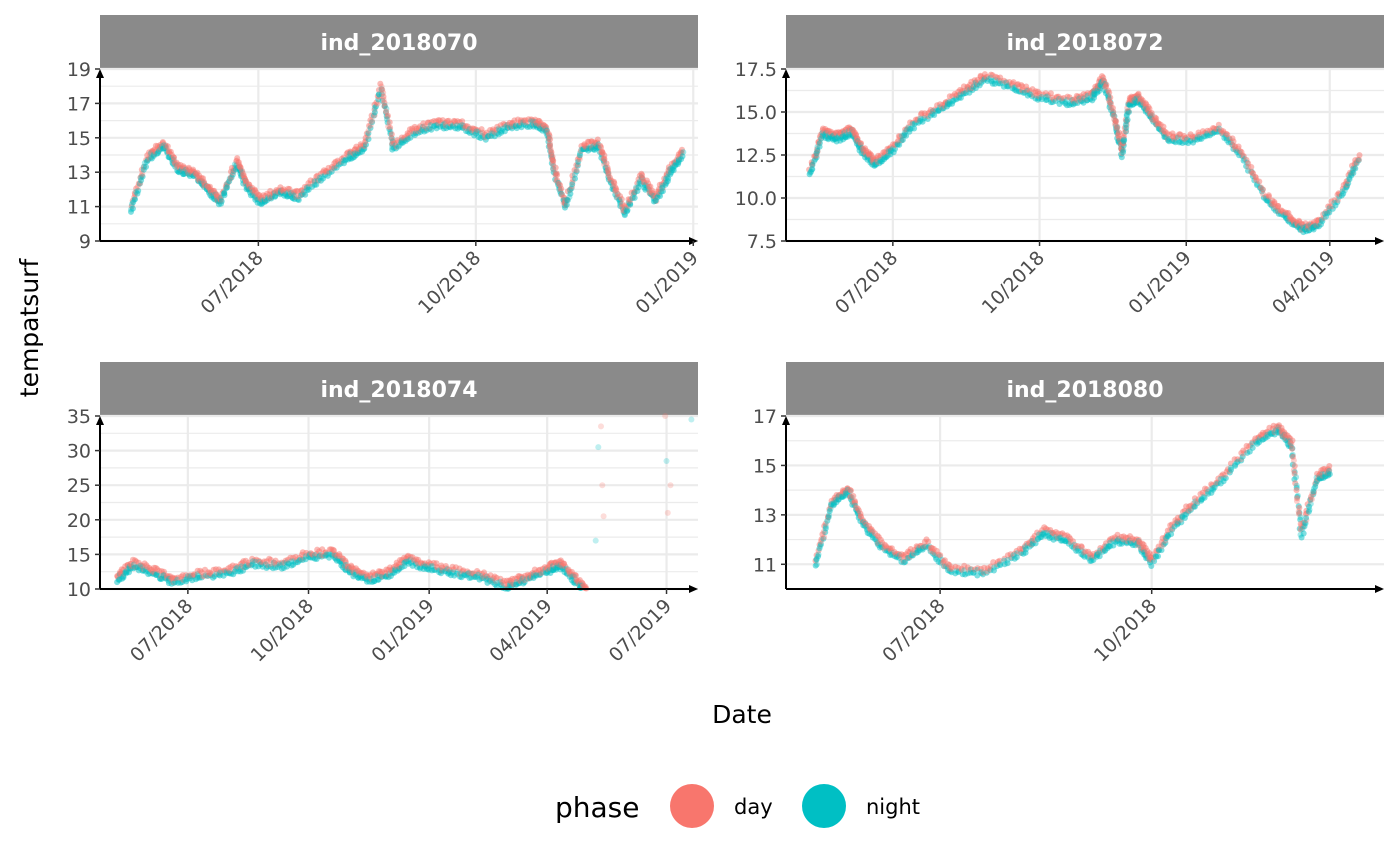 This screenshot has width=1400, height=865. I want to click on facet-strip-label: ind_2018074, so click(398, 390).